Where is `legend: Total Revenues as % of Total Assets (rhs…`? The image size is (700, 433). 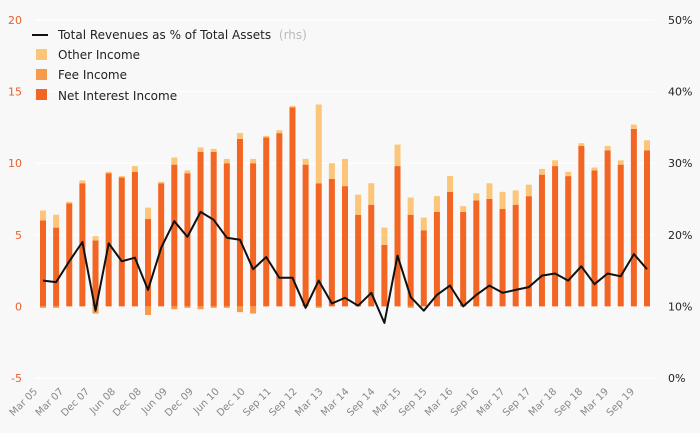 legend: Total Revenues as % of Total Assets (rhs… is located at coordinates (169, 65).